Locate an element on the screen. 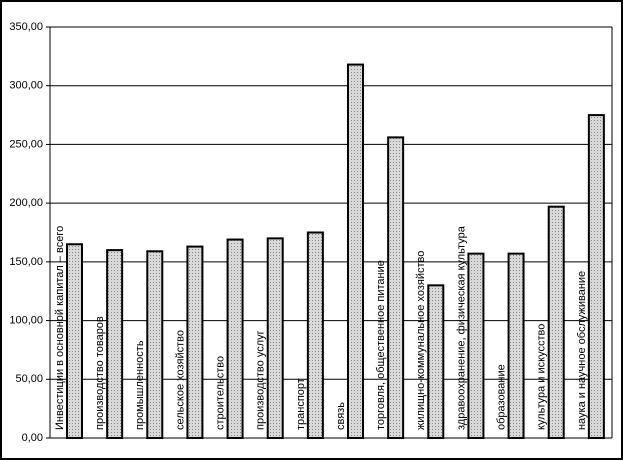  x-tick-label: Инвестиции в основной капитал – всего is located at coordinates (60, 328).